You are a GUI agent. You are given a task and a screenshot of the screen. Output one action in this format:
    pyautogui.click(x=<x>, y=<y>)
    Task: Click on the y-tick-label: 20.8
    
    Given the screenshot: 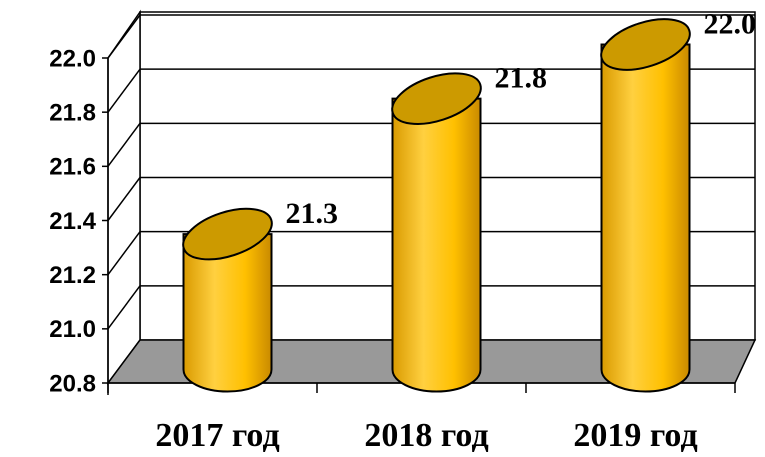 What is the action you would take?
    pyautogui.click(x=72, y=383)
    